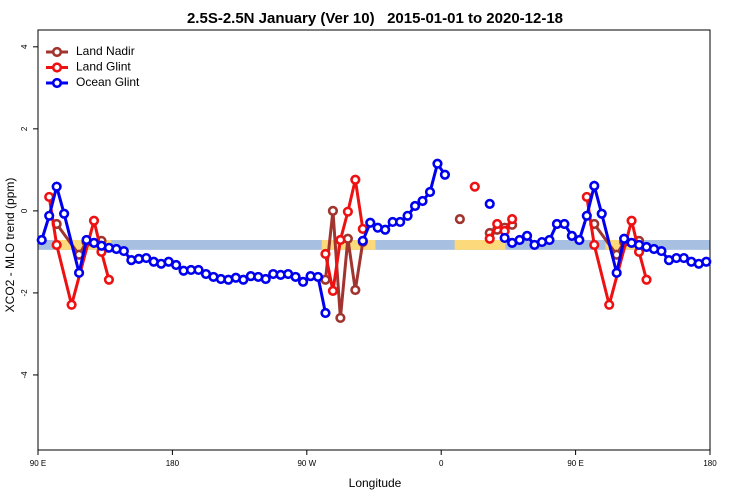 The image size is (750, 500). I want to click on y-tick-label: 0, so click(24, 210).